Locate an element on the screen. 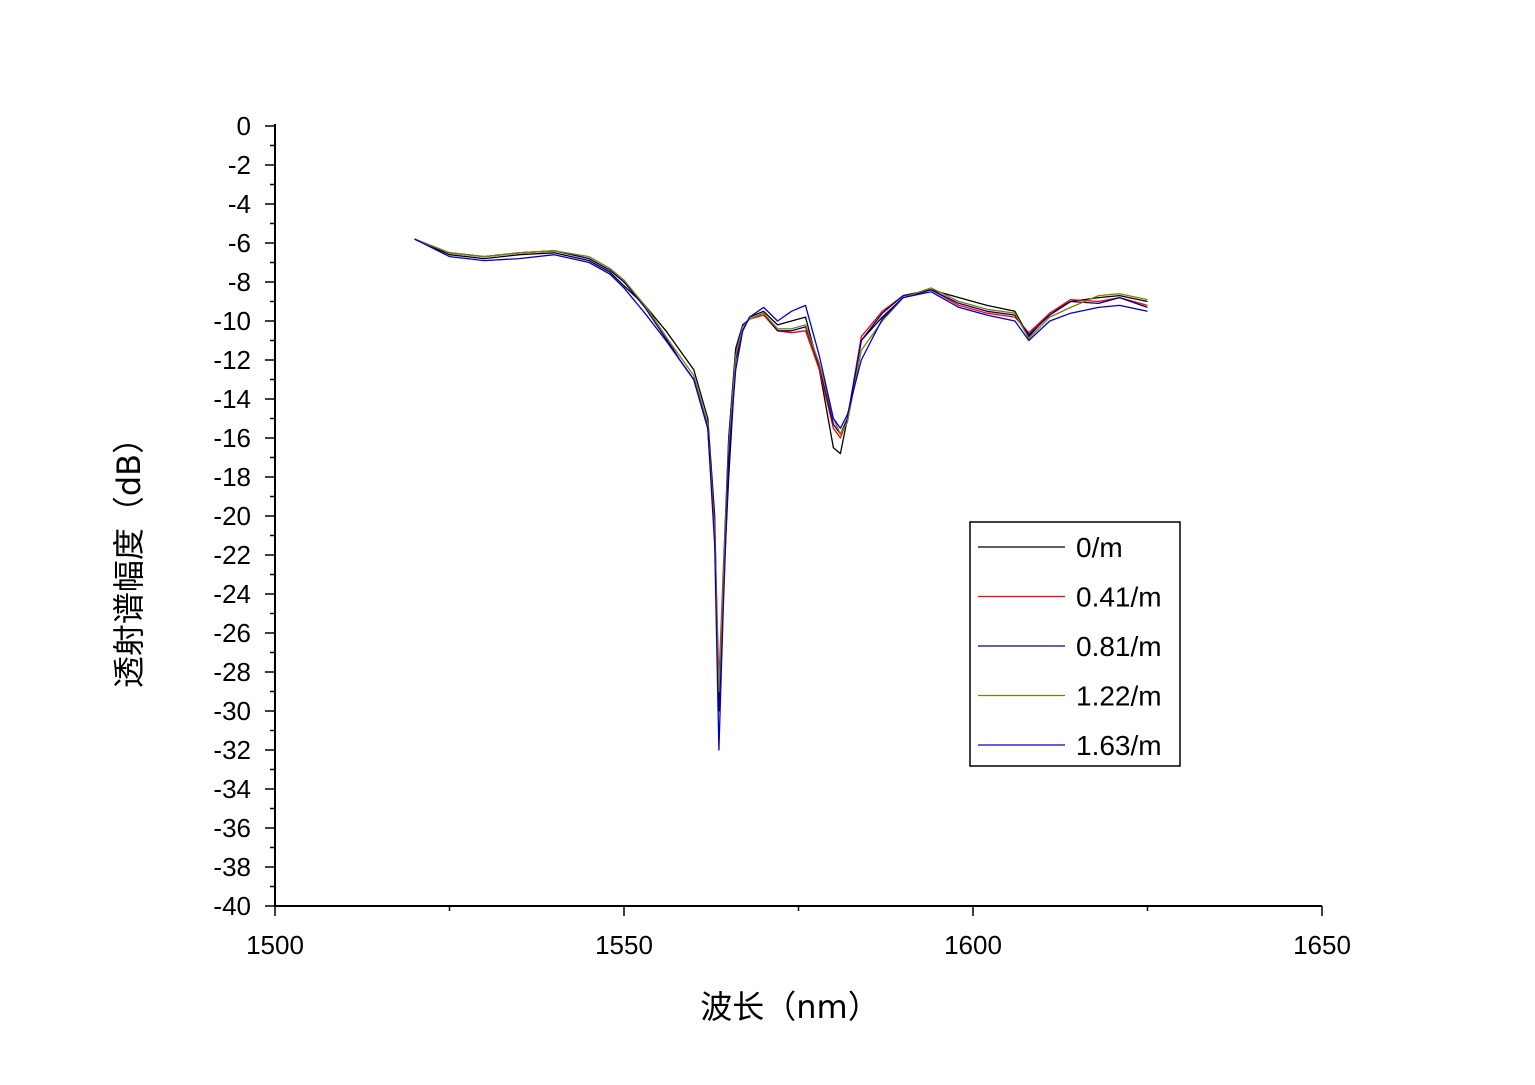  x-tick-label: 1550 is located at coordinates (624, 945).